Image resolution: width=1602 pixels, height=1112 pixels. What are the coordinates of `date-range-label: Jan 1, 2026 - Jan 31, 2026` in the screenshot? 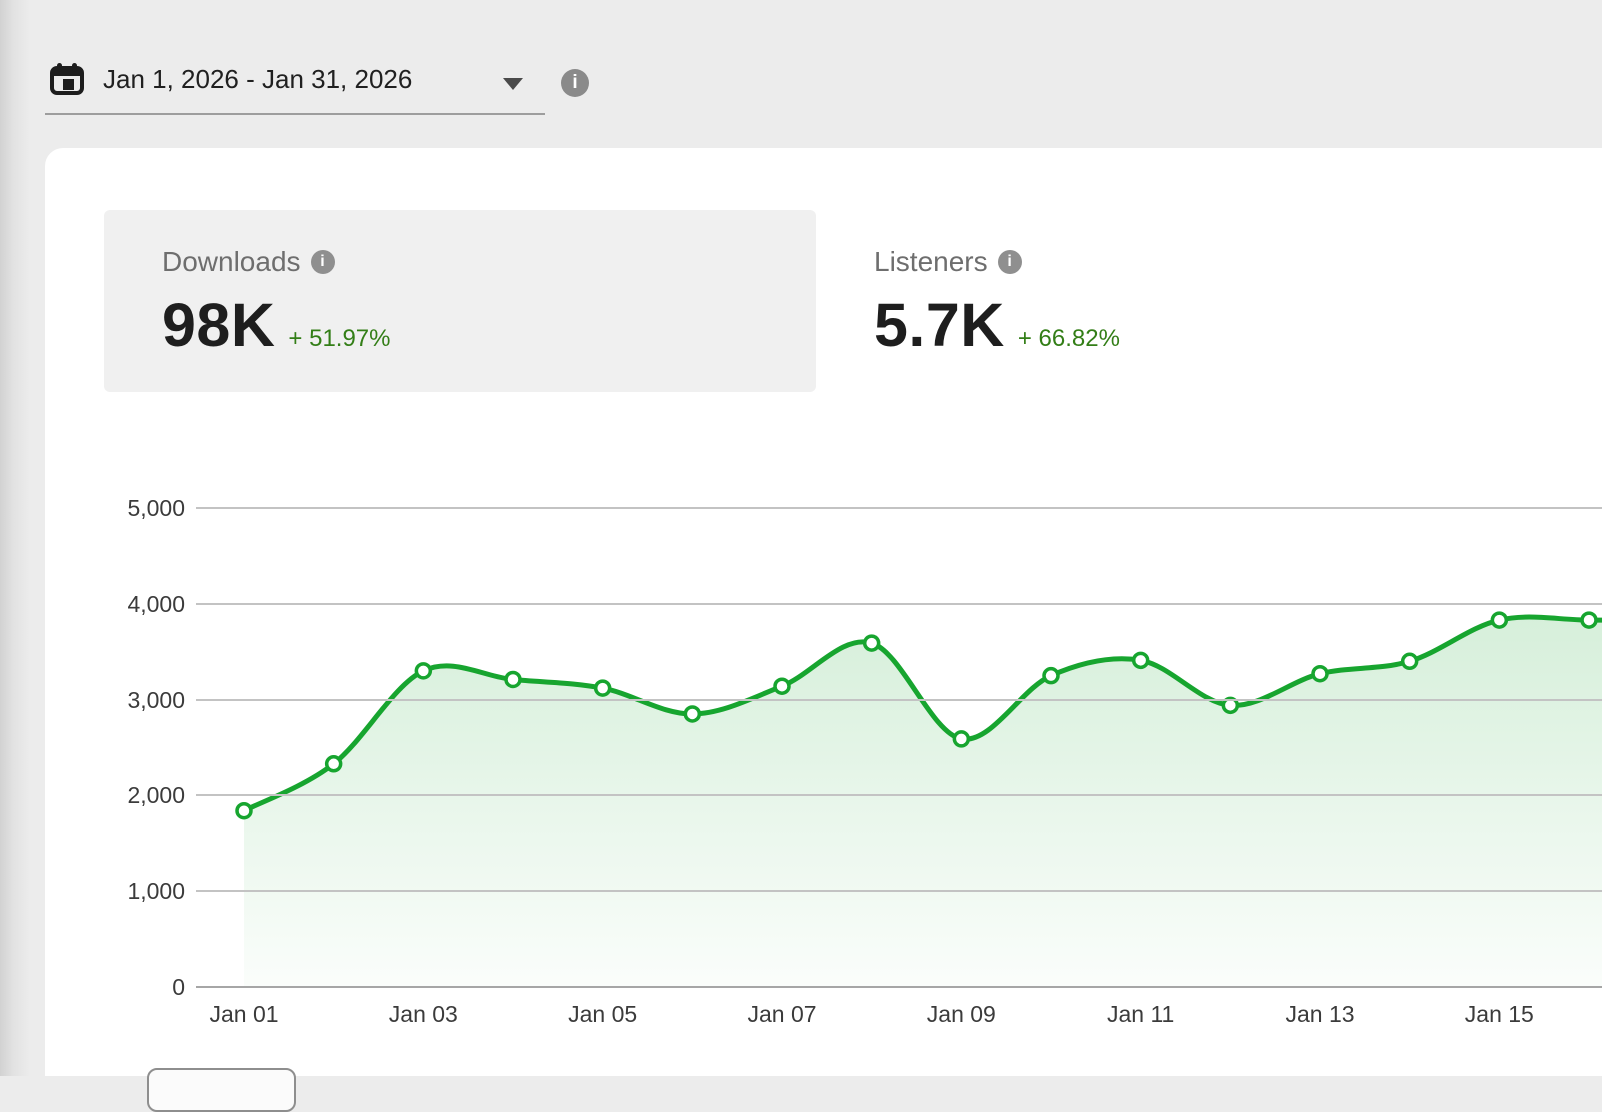 It's located at (258, 79).